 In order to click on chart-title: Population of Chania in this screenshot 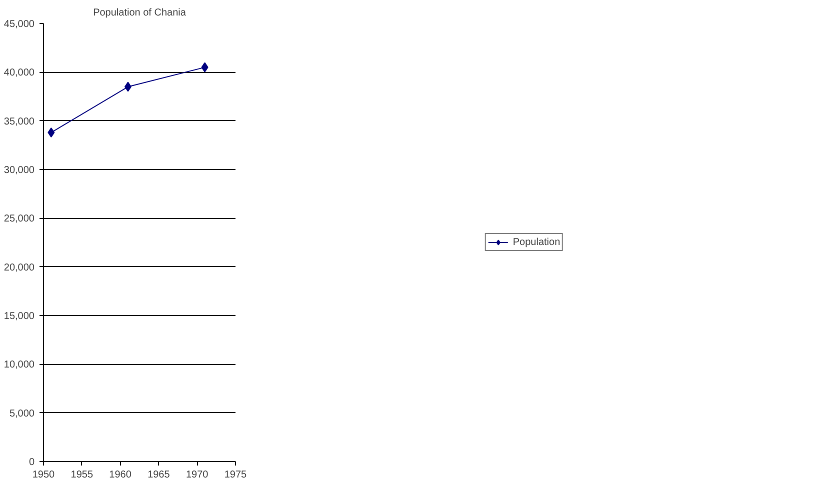, I will do `click(139, 13)`.